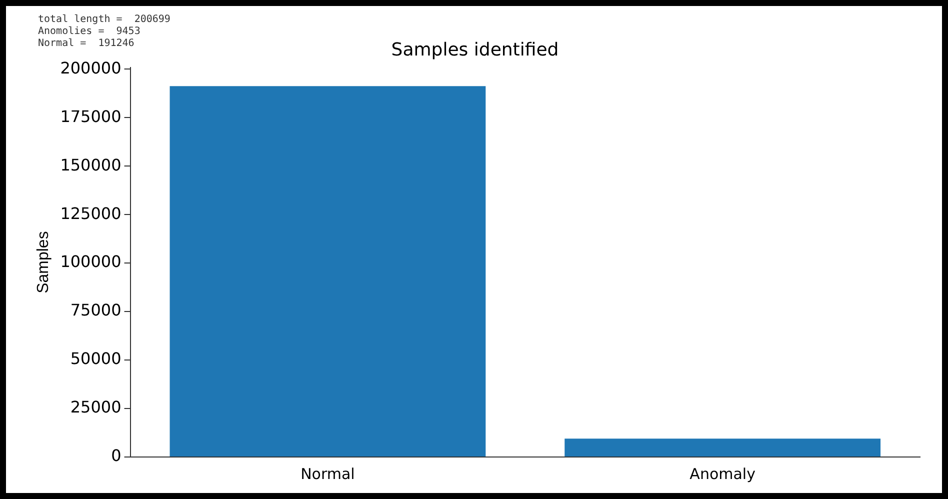  Describe the element at coordinates (327, 473) in the screenshot. I see `x-tick-label: Normal` at that location.